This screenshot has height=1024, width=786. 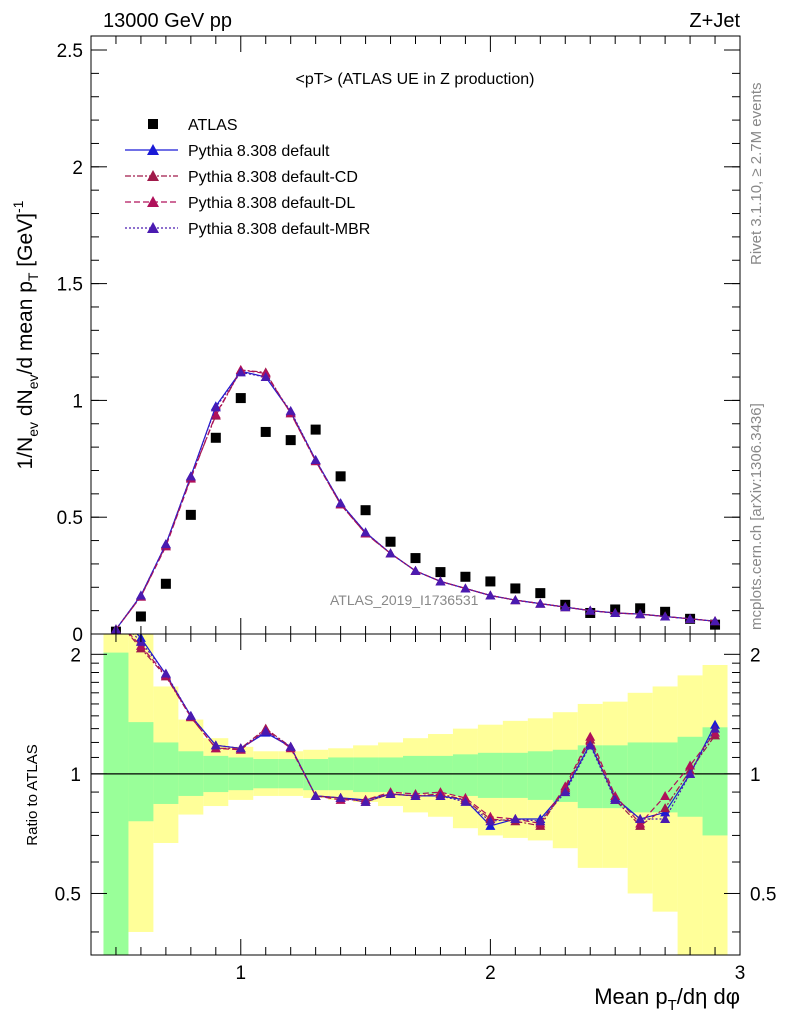 What do you see at coordinates (763, 894) in the screenshot?
I see `ratio-ytick-label-right: 0.5` at bounding box center [763, 894].